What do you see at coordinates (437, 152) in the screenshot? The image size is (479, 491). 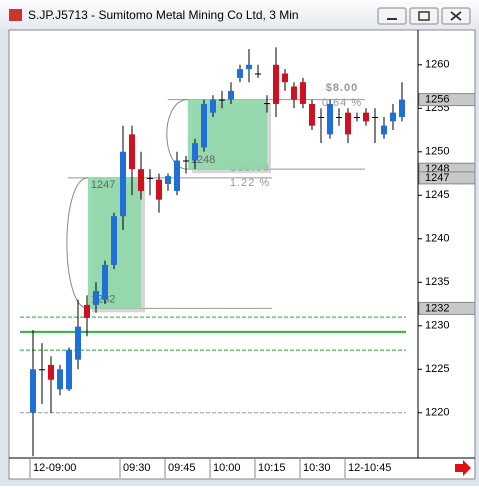 I see `y-tick-label: 1250` at bounding box center [437, 152].